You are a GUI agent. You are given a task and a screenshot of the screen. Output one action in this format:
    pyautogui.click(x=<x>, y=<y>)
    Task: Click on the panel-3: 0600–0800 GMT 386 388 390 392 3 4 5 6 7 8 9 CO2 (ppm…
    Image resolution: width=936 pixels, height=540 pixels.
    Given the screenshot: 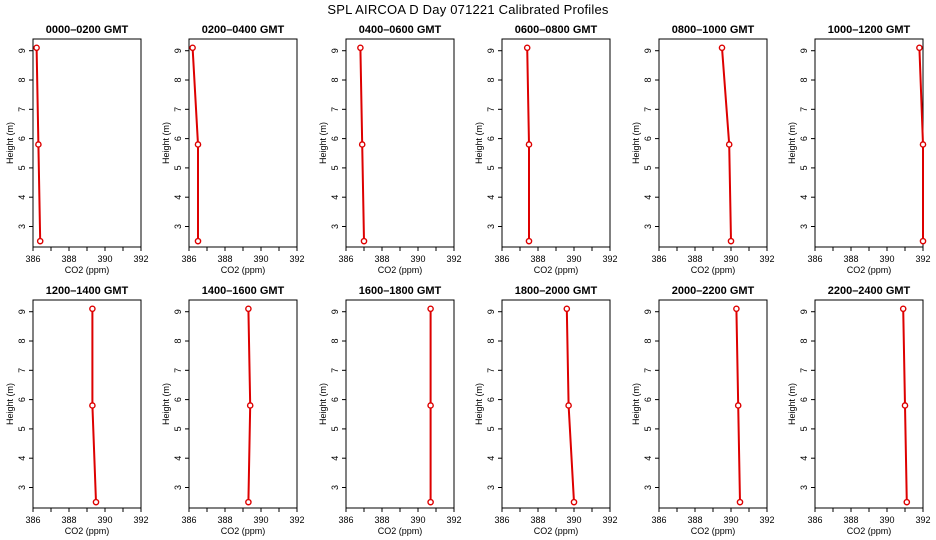 What is the action you would take?
    pyautogui.click(x=546, y=149)
    